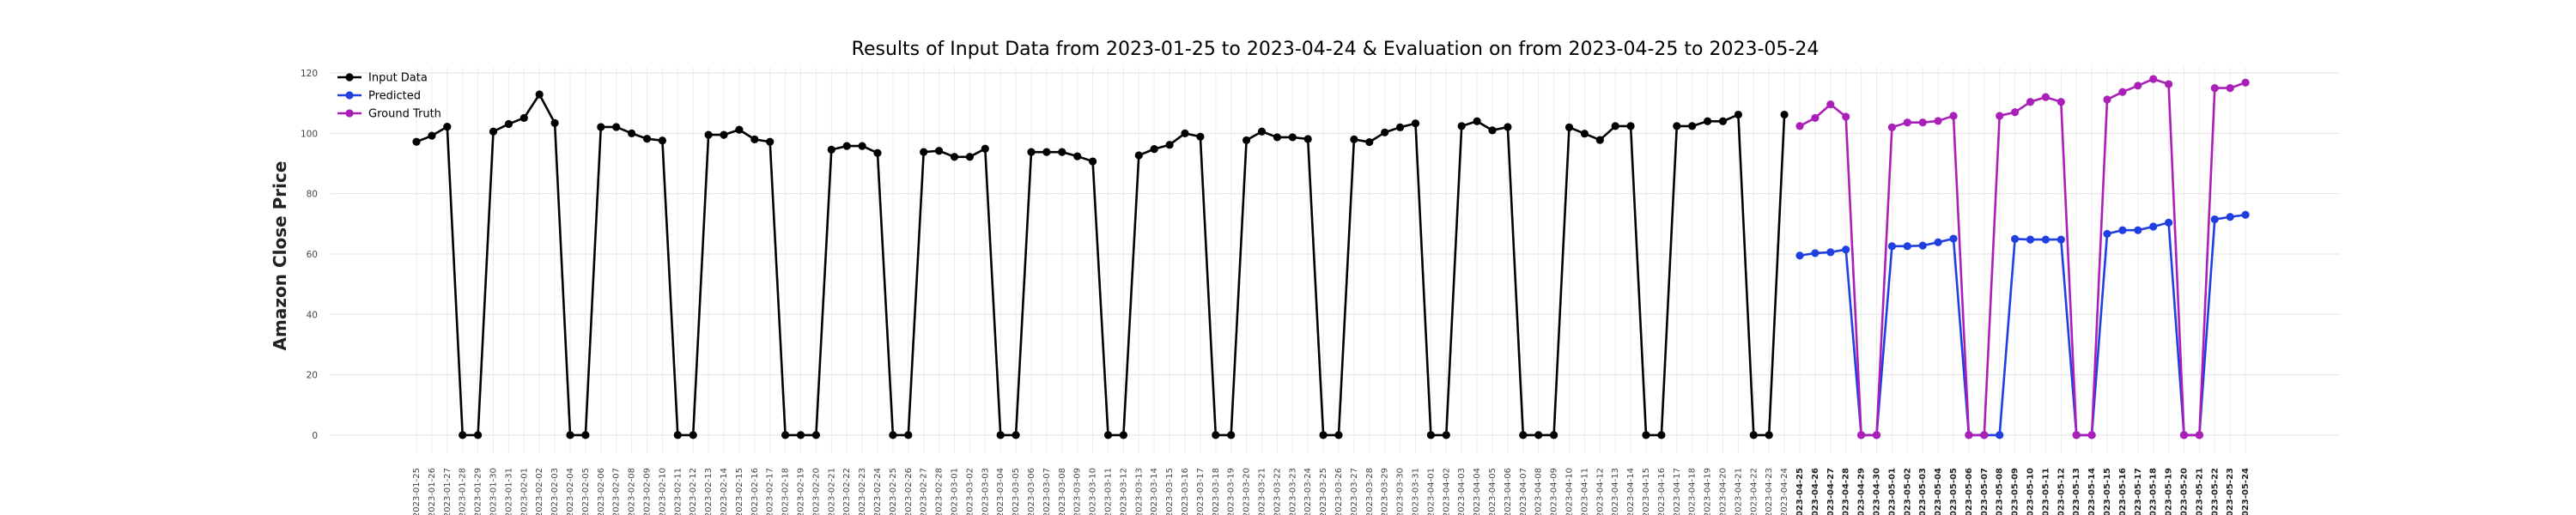  Describe the element at coordinates (1600, 491) in the screenshot. I see `x-tick-label: 2023-04-12` at that location.